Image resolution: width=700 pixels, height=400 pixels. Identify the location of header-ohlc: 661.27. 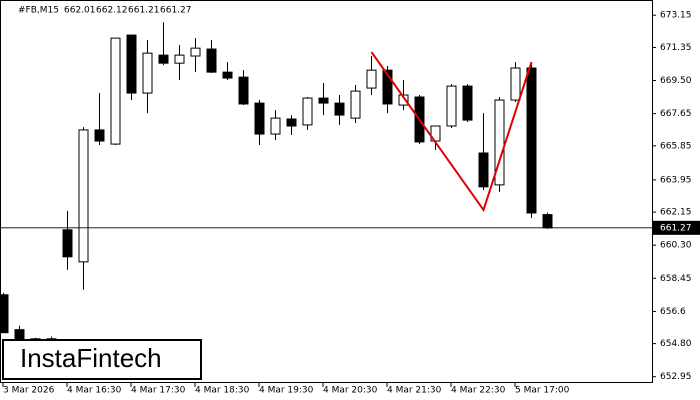
(176, 11).